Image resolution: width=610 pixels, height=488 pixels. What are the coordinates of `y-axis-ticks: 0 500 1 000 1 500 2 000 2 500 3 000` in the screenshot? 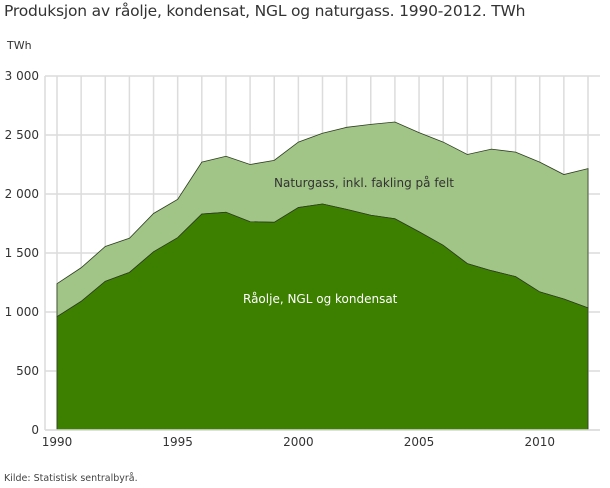 It's located at (22, 253).